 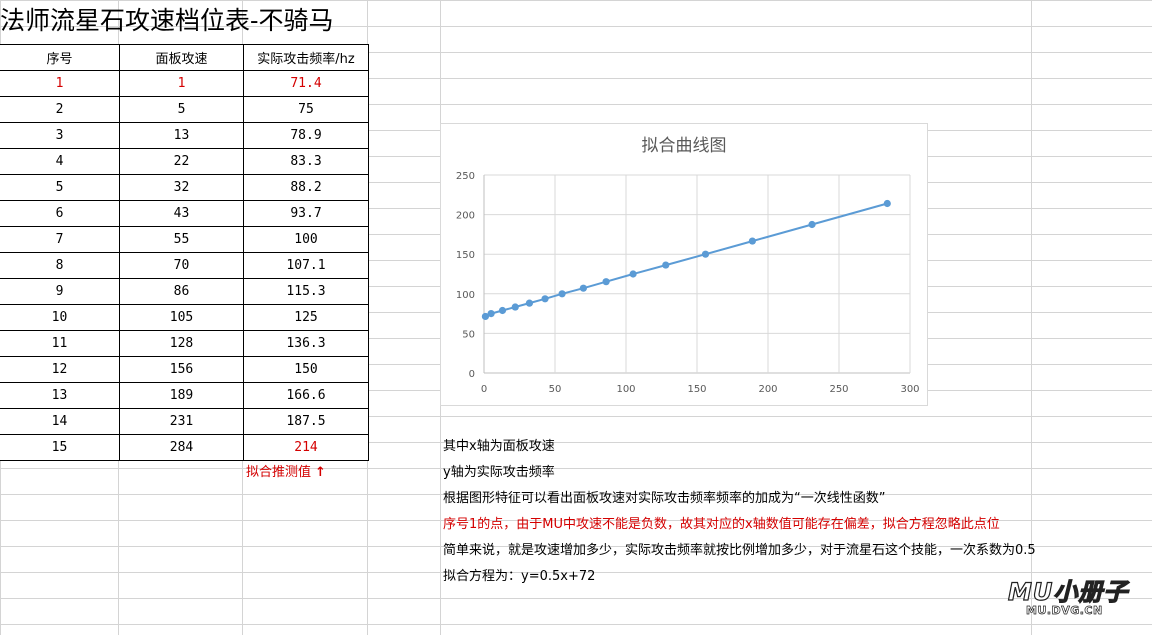 I want to click on cell-panel-speed: 43, so click(x=181, y=213).